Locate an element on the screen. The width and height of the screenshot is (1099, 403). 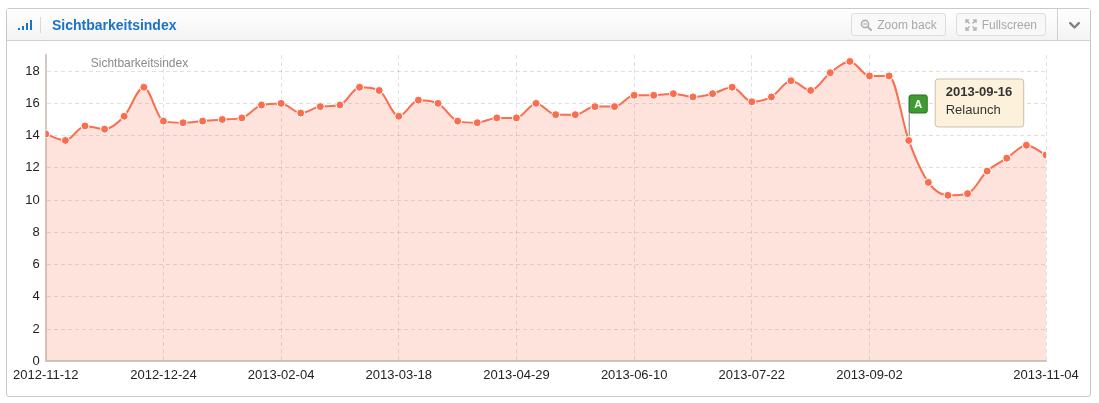
y-tick-label: 2 is located at coordinates (36, 328).